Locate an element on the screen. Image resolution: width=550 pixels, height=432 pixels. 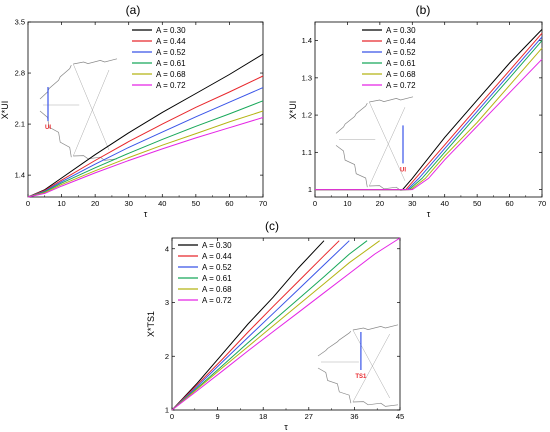
geometry-inset-illustration: UI is located at coordinates (374, 143).